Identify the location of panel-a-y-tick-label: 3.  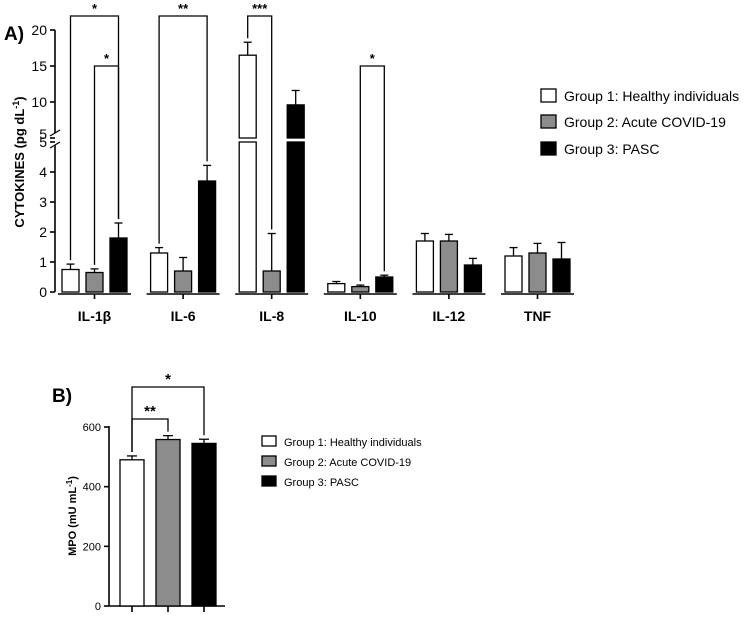
(43, 202).